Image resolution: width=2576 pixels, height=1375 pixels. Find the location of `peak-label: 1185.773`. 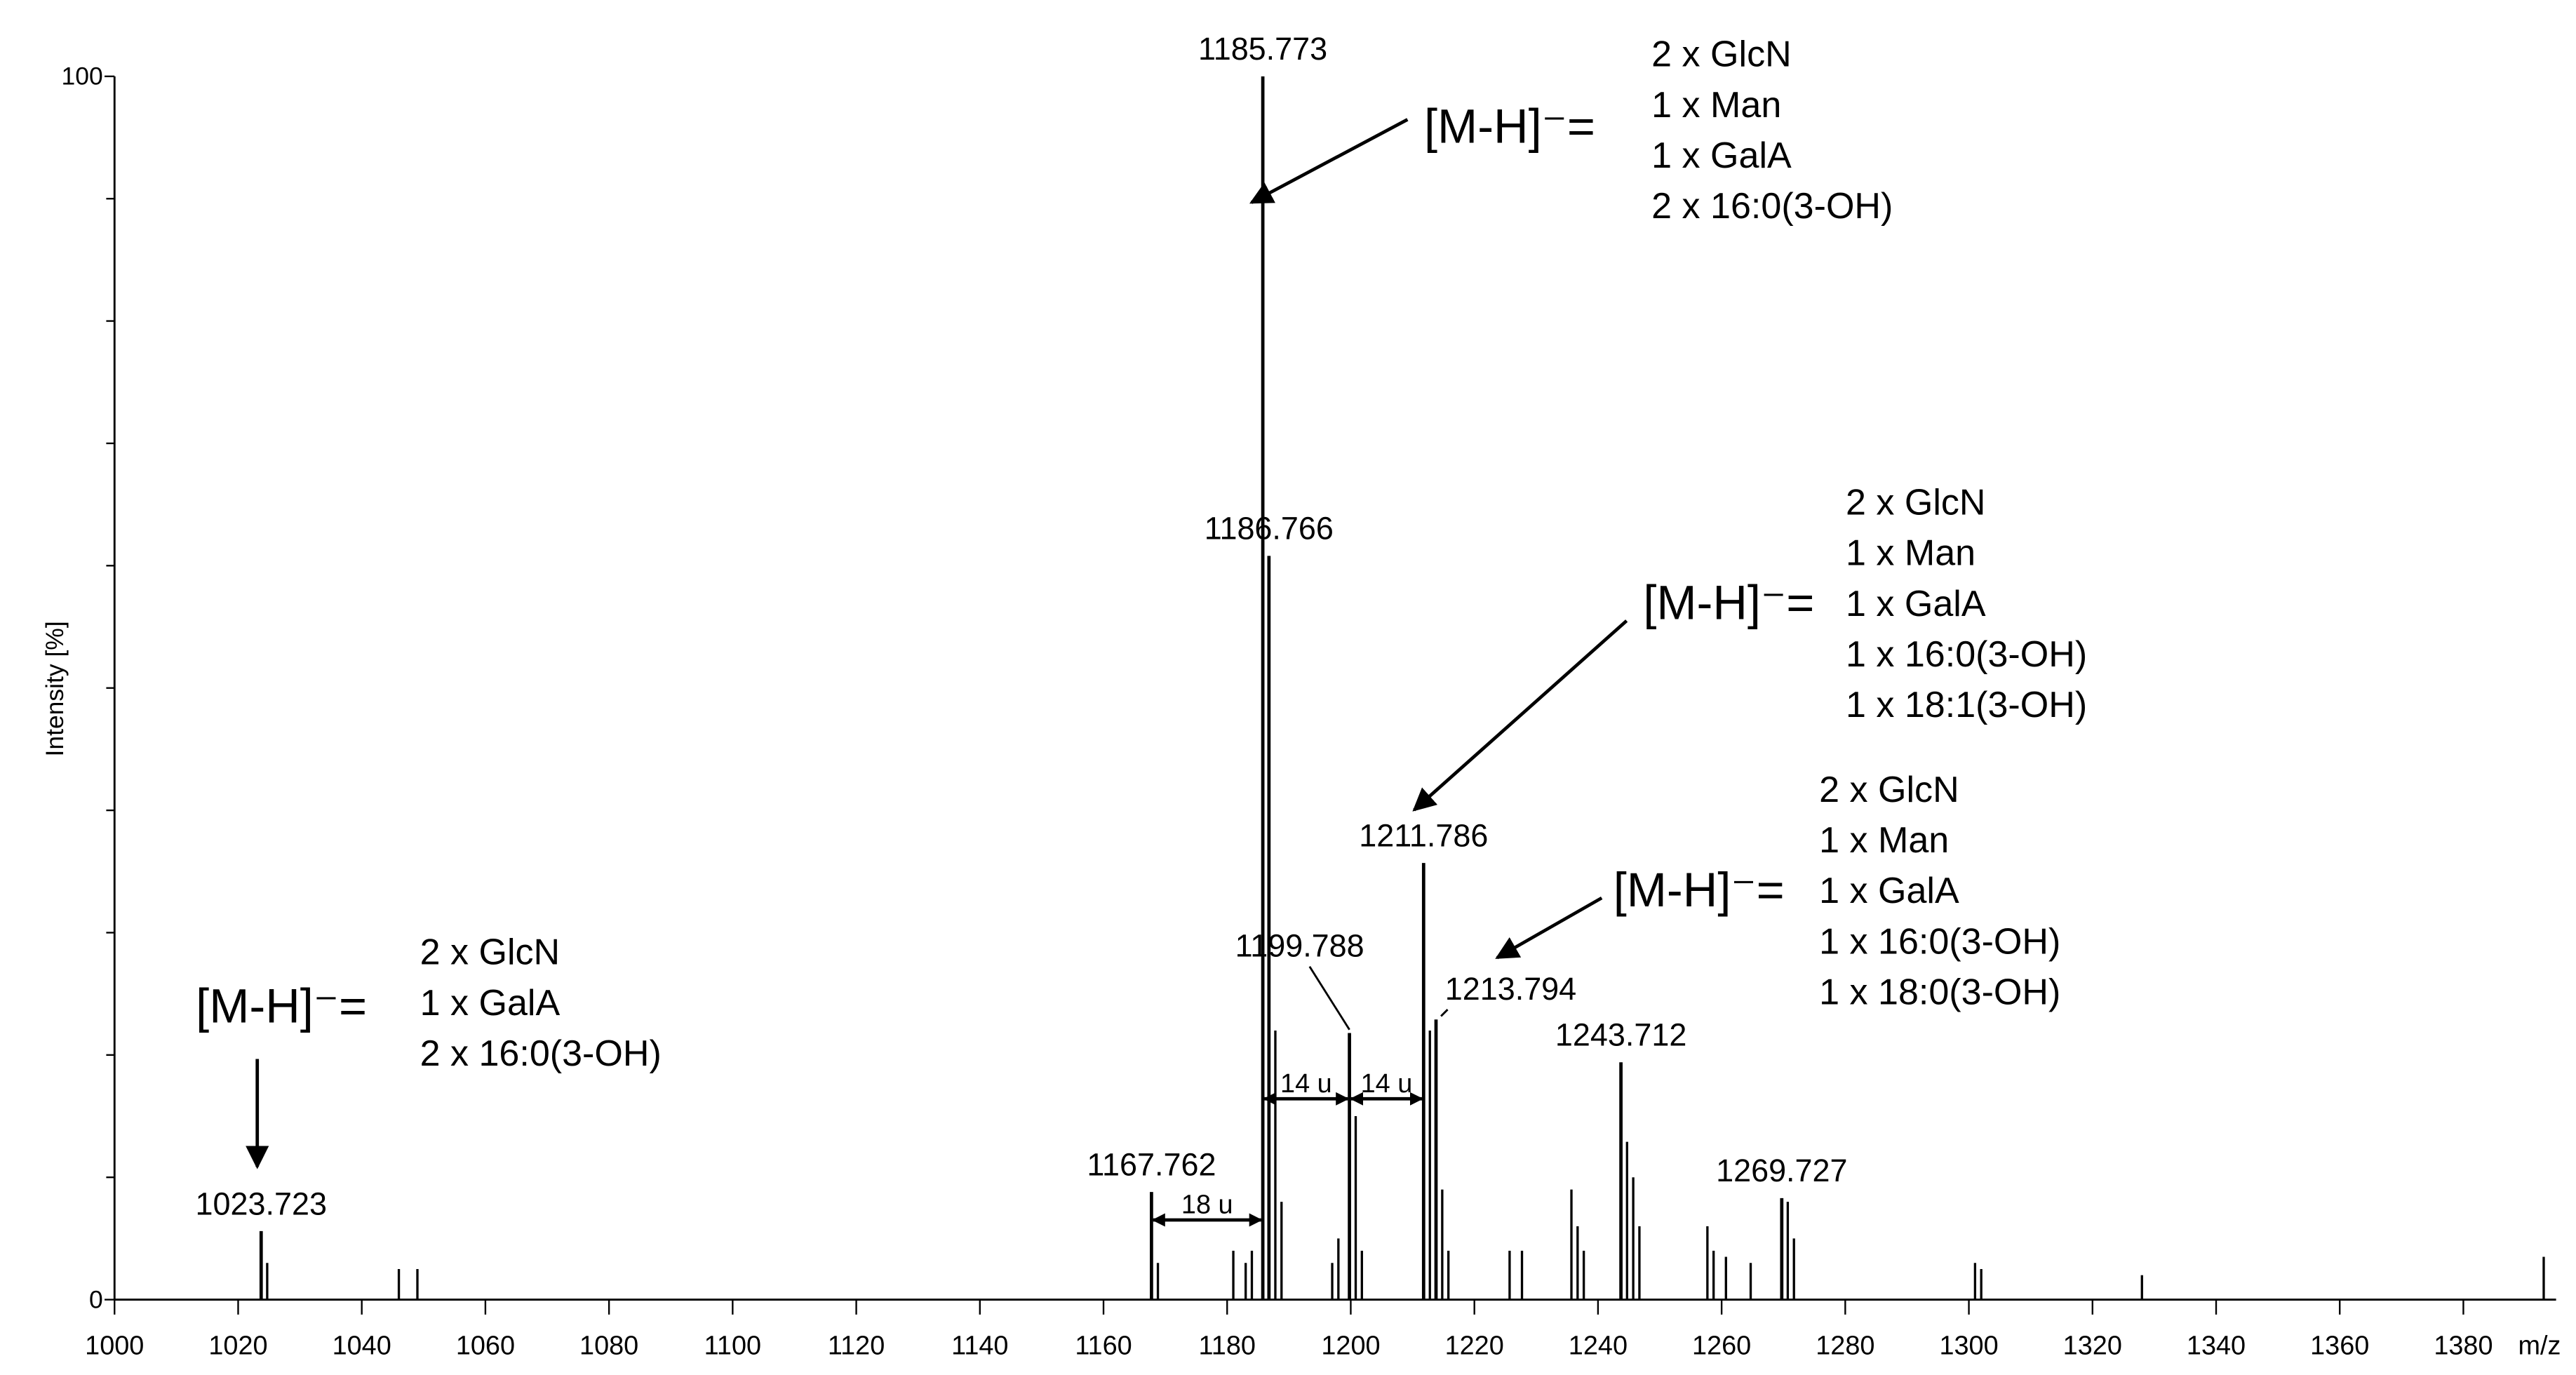

peak-label: 1185.773 is located at coordinates (1263, 49).